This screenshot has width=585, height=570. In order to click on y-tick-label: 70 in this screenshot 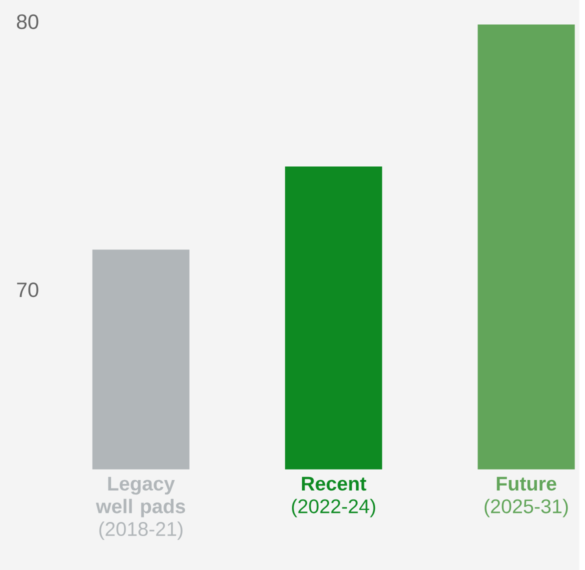, I will do `click(27, 289)`.